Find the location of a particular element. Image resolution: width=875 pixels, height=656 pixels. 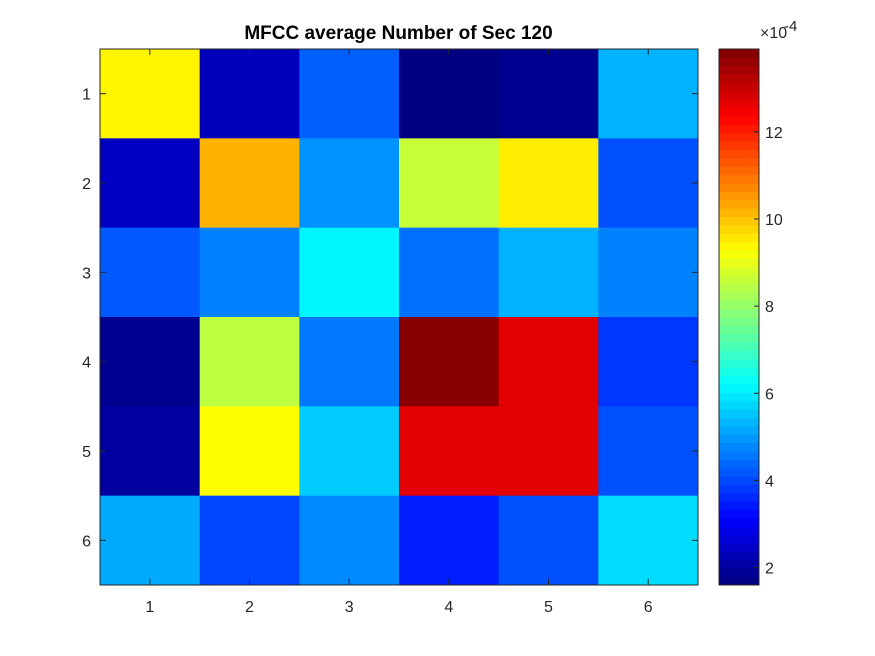

colorbar-frame is located at coordinates (739, 317).